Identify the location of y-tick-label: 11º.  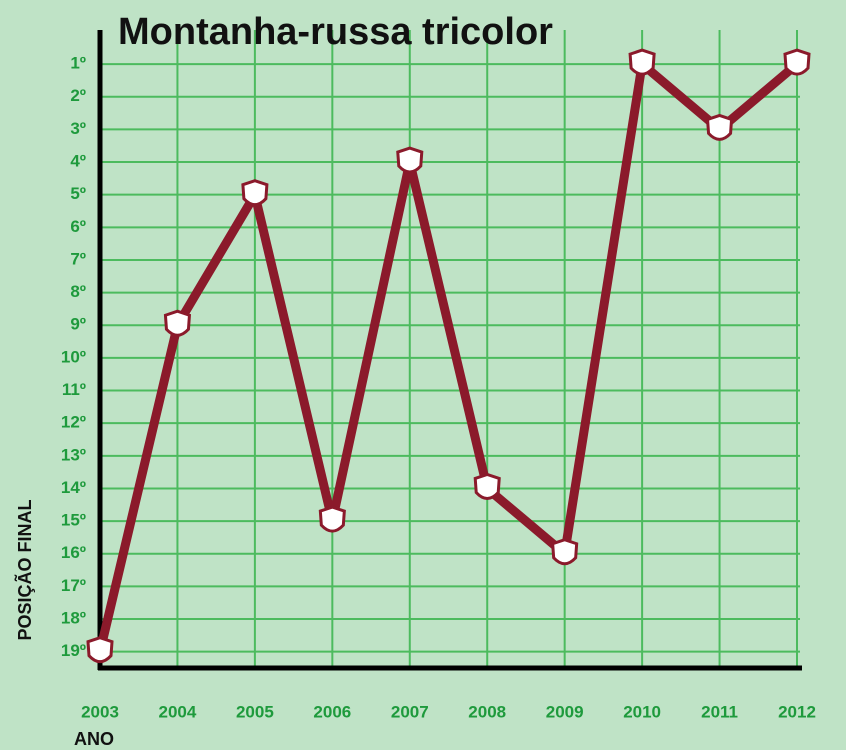
(74, 389).